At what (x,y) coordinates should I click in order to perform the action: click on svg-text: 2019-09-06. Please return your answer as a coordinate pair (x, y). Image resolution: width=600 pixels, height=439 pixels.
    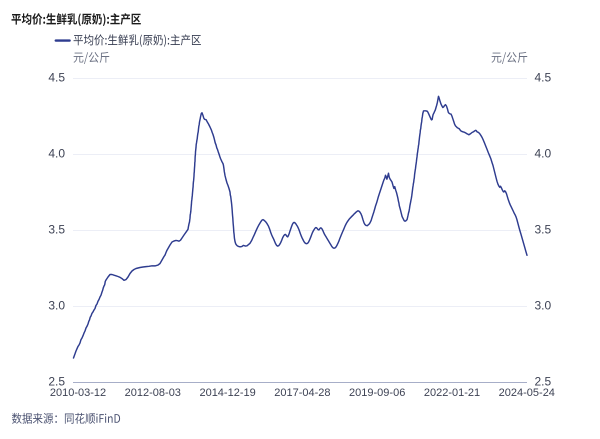
    Looking at the image, I should click on (377, 393).